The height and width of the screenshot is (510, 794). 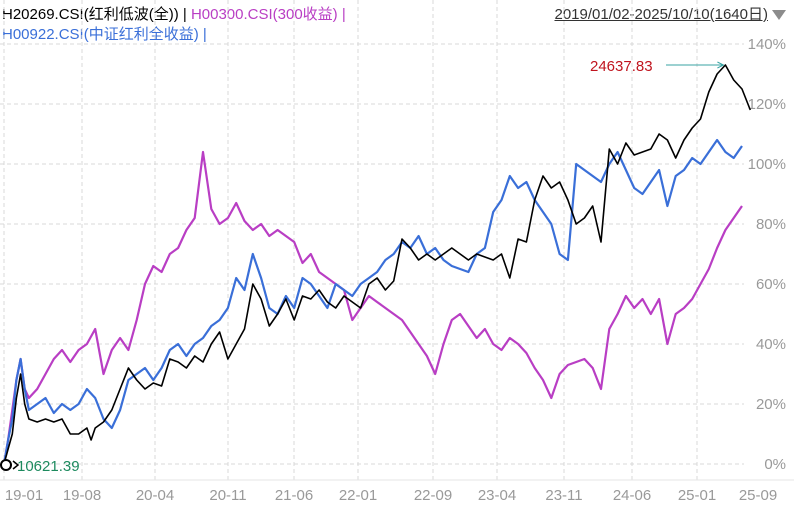 What do you see at coordinates (100, 34) in the screenshot?
I see `legend-entry-h00922: H00922.CSI(中证红利全收益)` at bounding box center [100, 34].